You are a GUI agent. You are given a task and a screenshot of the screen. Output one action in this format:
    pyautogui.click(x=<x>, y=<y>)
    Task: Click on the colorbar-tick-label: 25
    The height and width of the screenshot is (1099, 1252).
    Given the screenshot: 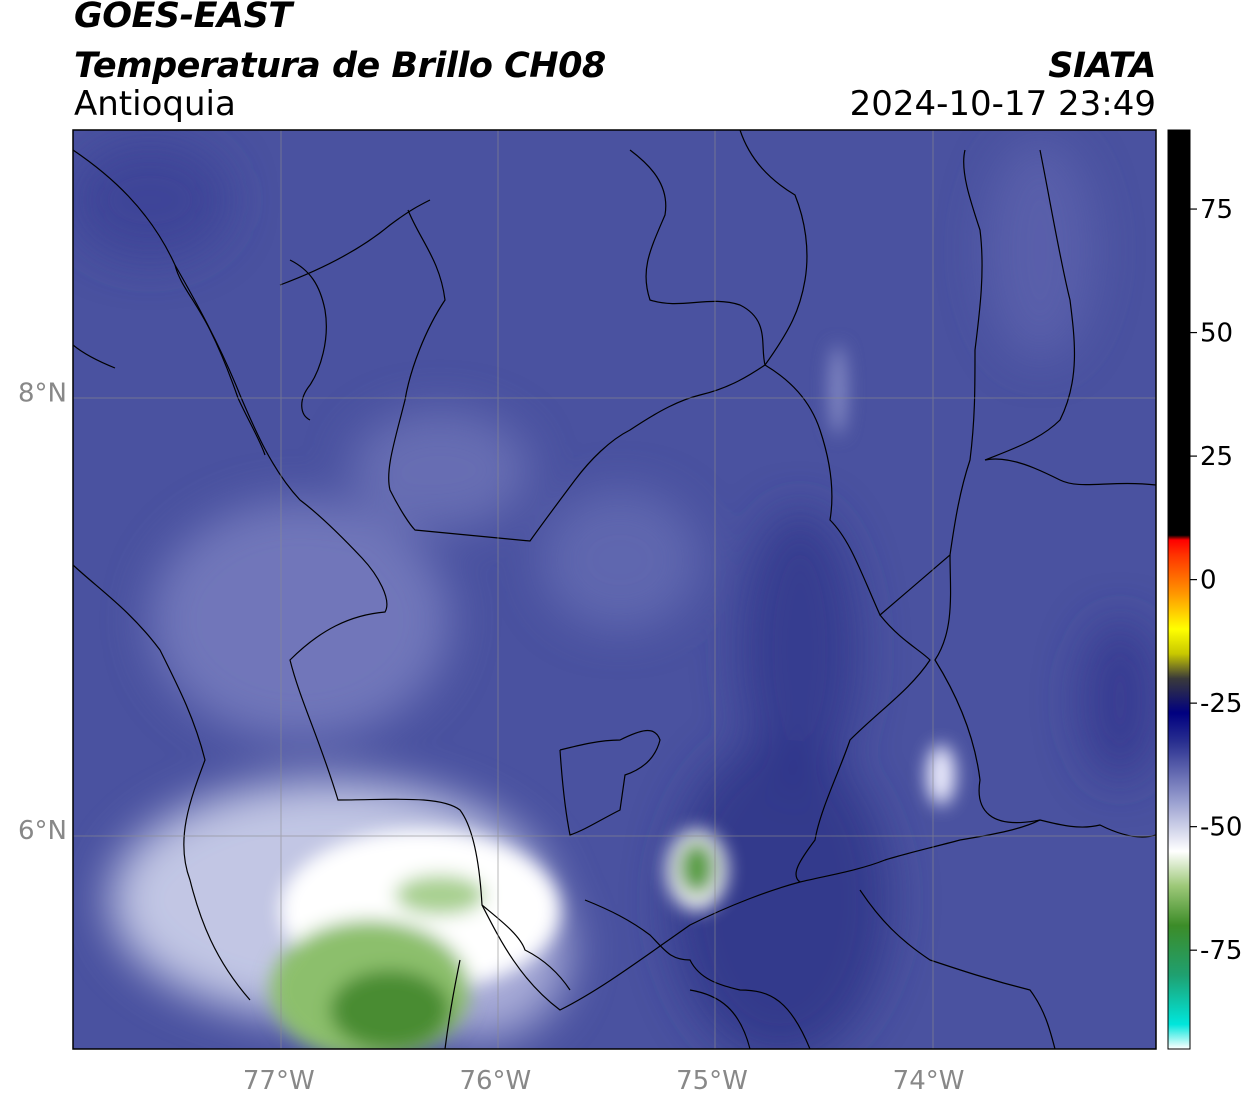 What is the action you would take?
    pyautogui.click(x=1216, y=457)
    